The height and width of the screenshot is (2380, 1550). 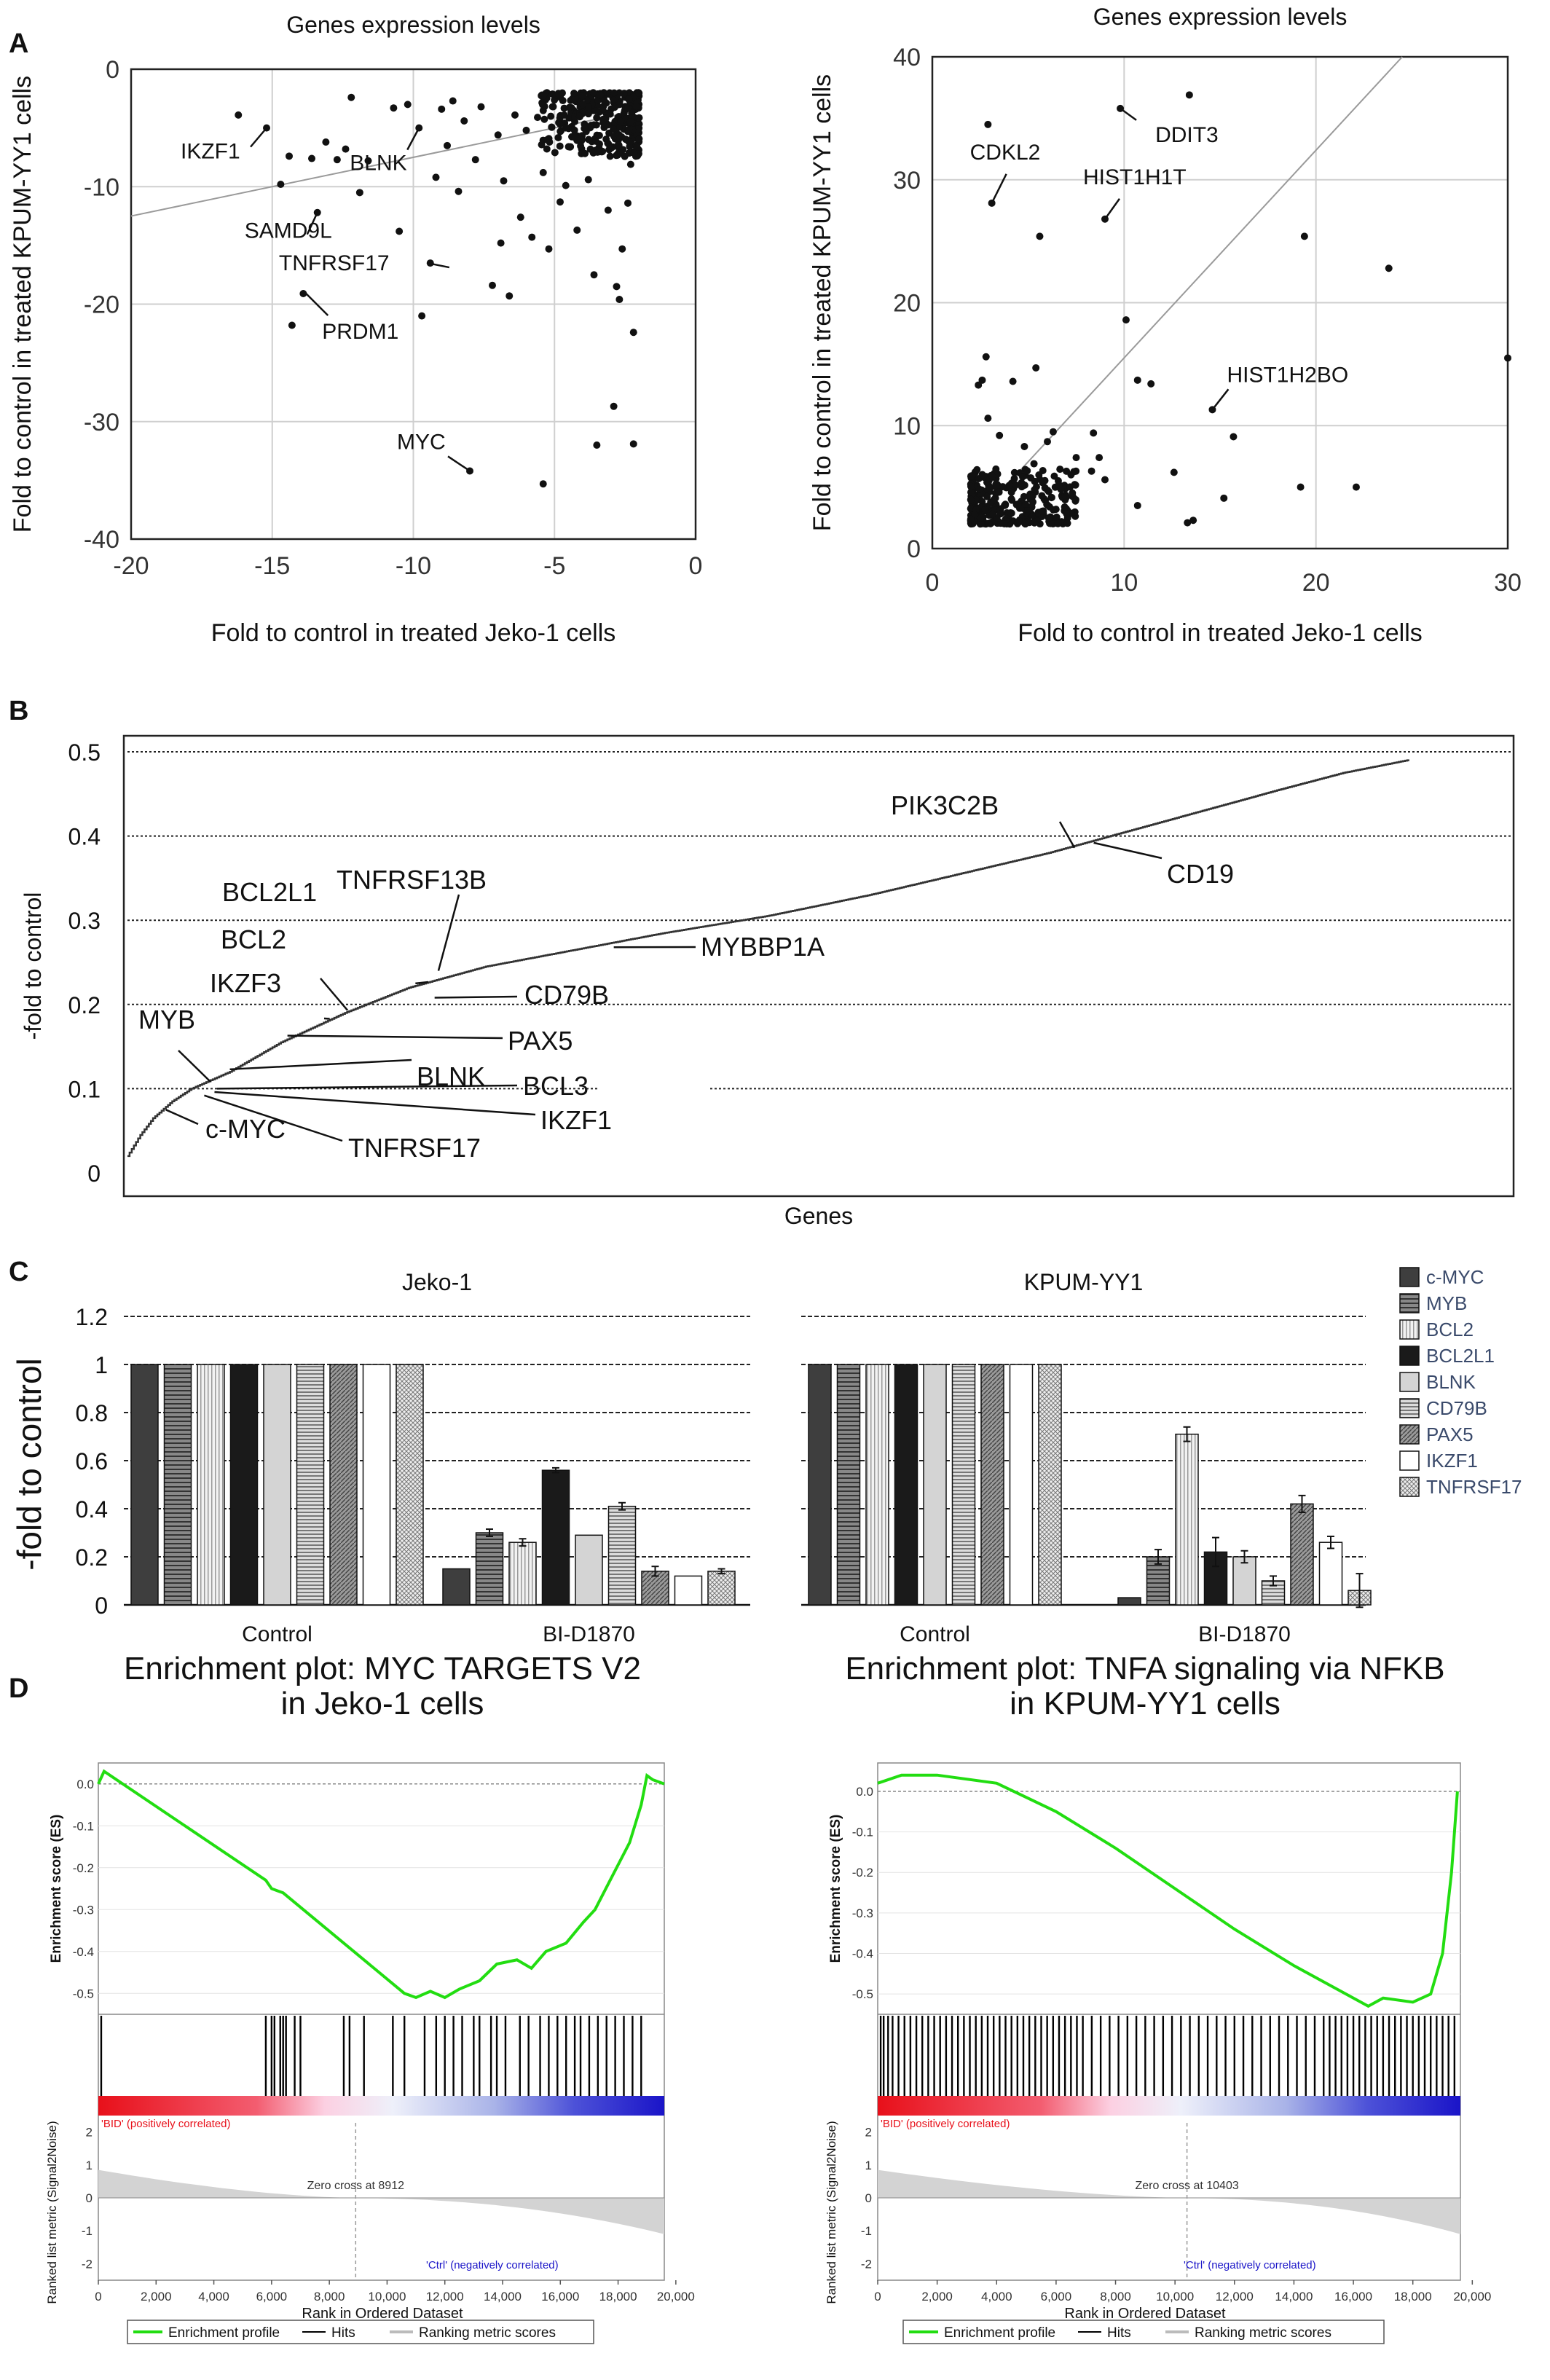 I want to click on legend-label: PAX5, so click(x=1450, y=1434).